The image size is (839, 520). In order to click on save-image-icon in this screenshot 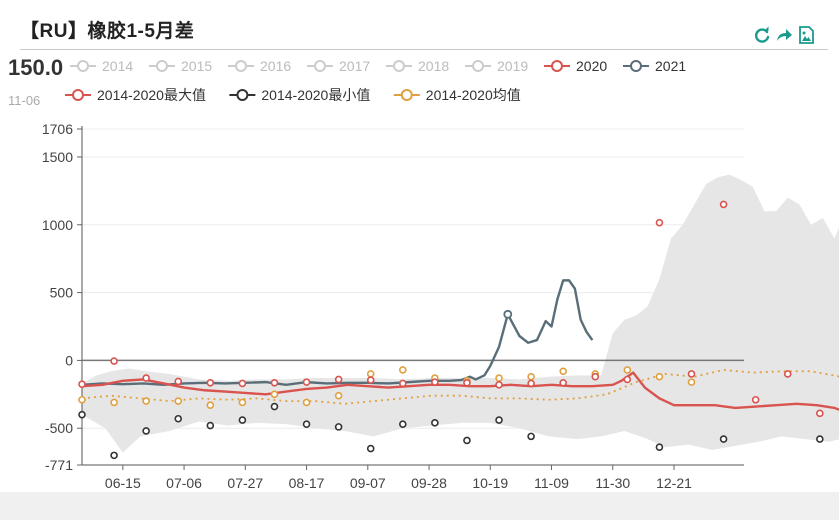, I will do `click(806, 35)`.